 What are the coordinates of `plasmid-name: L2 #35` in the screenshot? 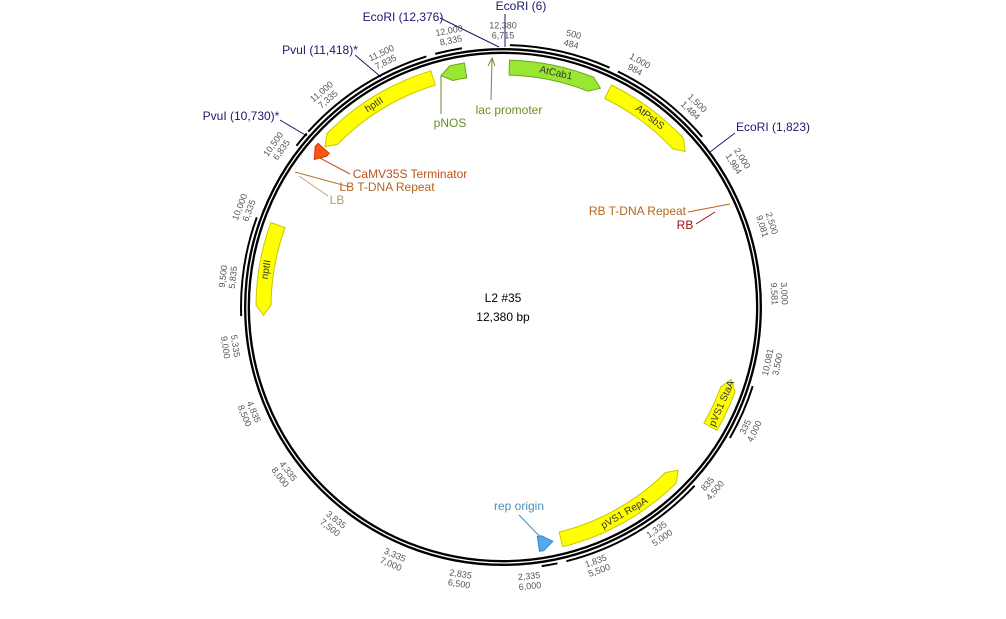 It's located at (503, 298).